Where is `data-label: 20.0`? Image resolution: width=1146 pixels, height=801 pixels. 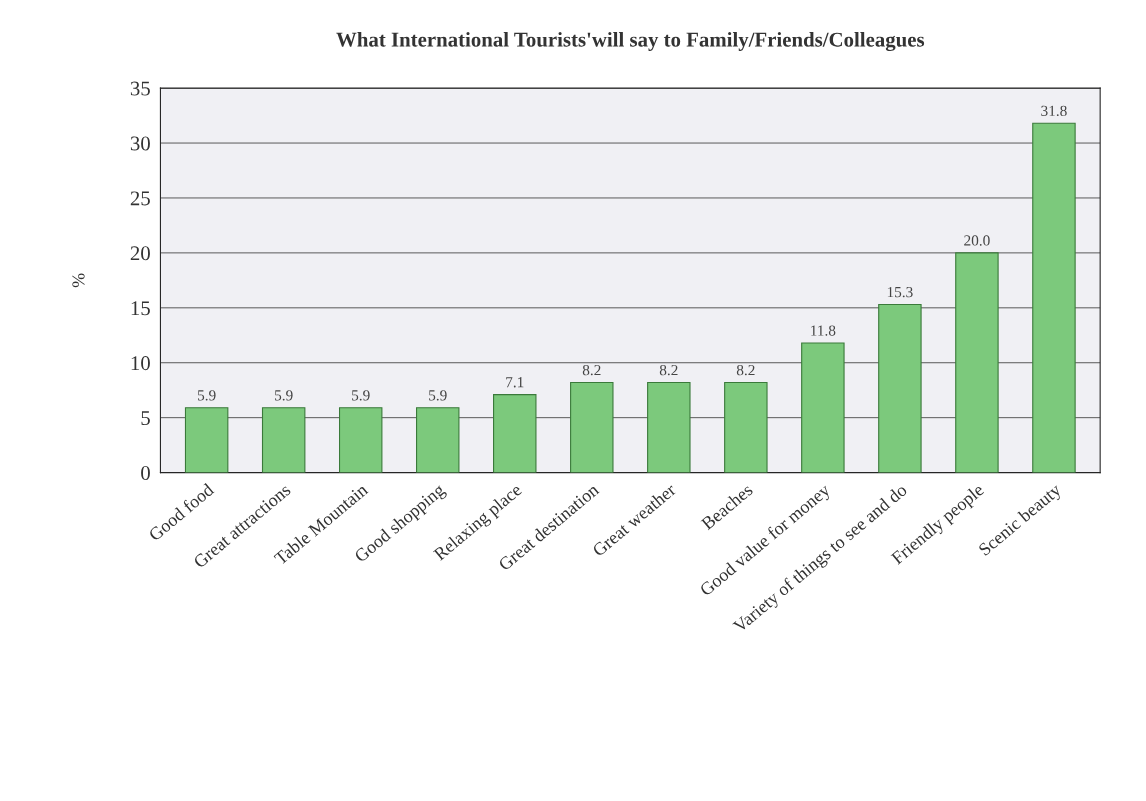 data-label: 20.0 is located at coordinates (977, 240).